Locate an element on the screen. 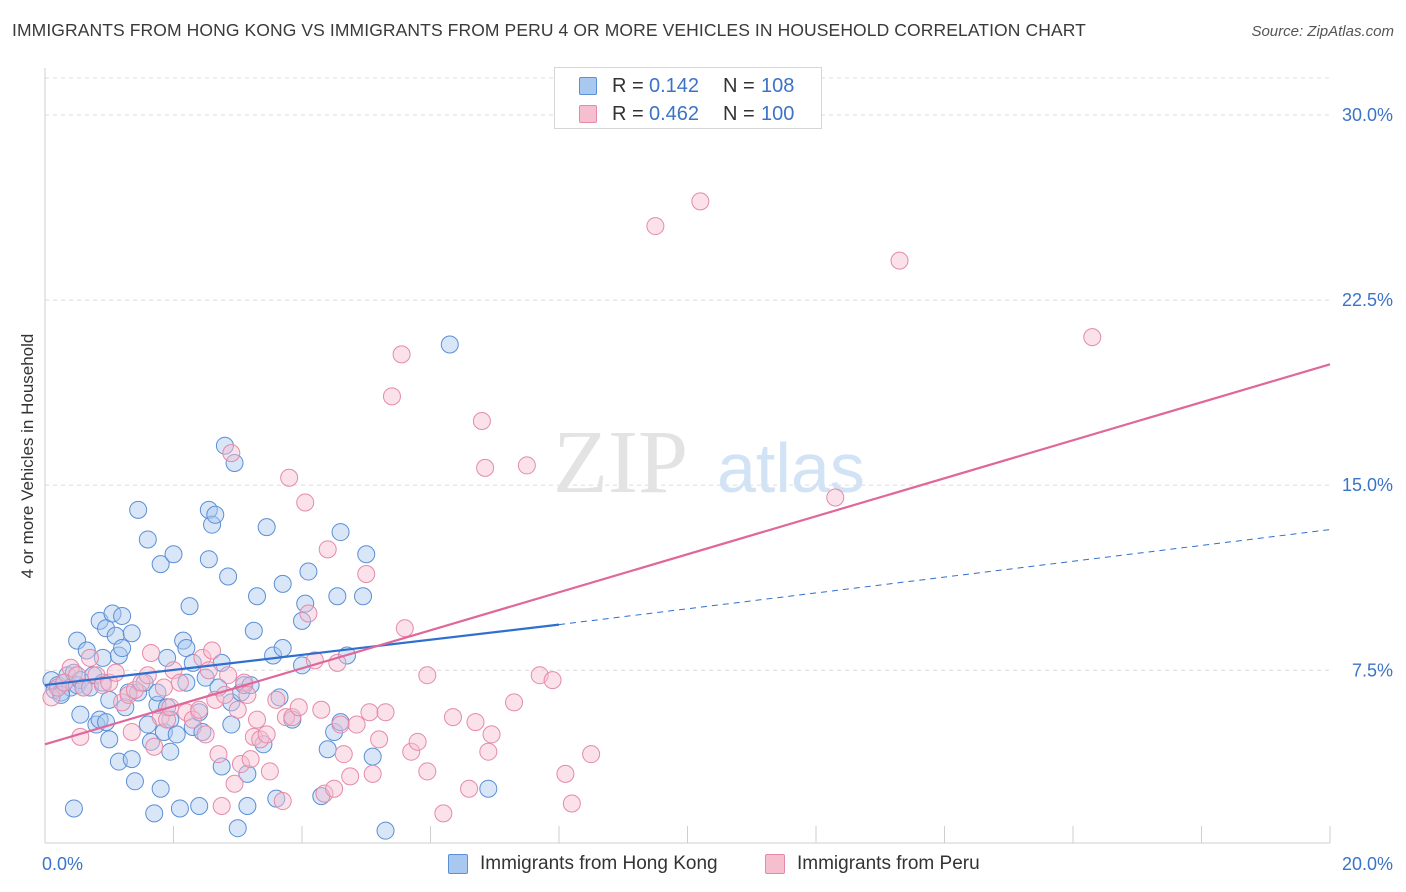  legend-swatch-peru is located at coordinates (588, 114).